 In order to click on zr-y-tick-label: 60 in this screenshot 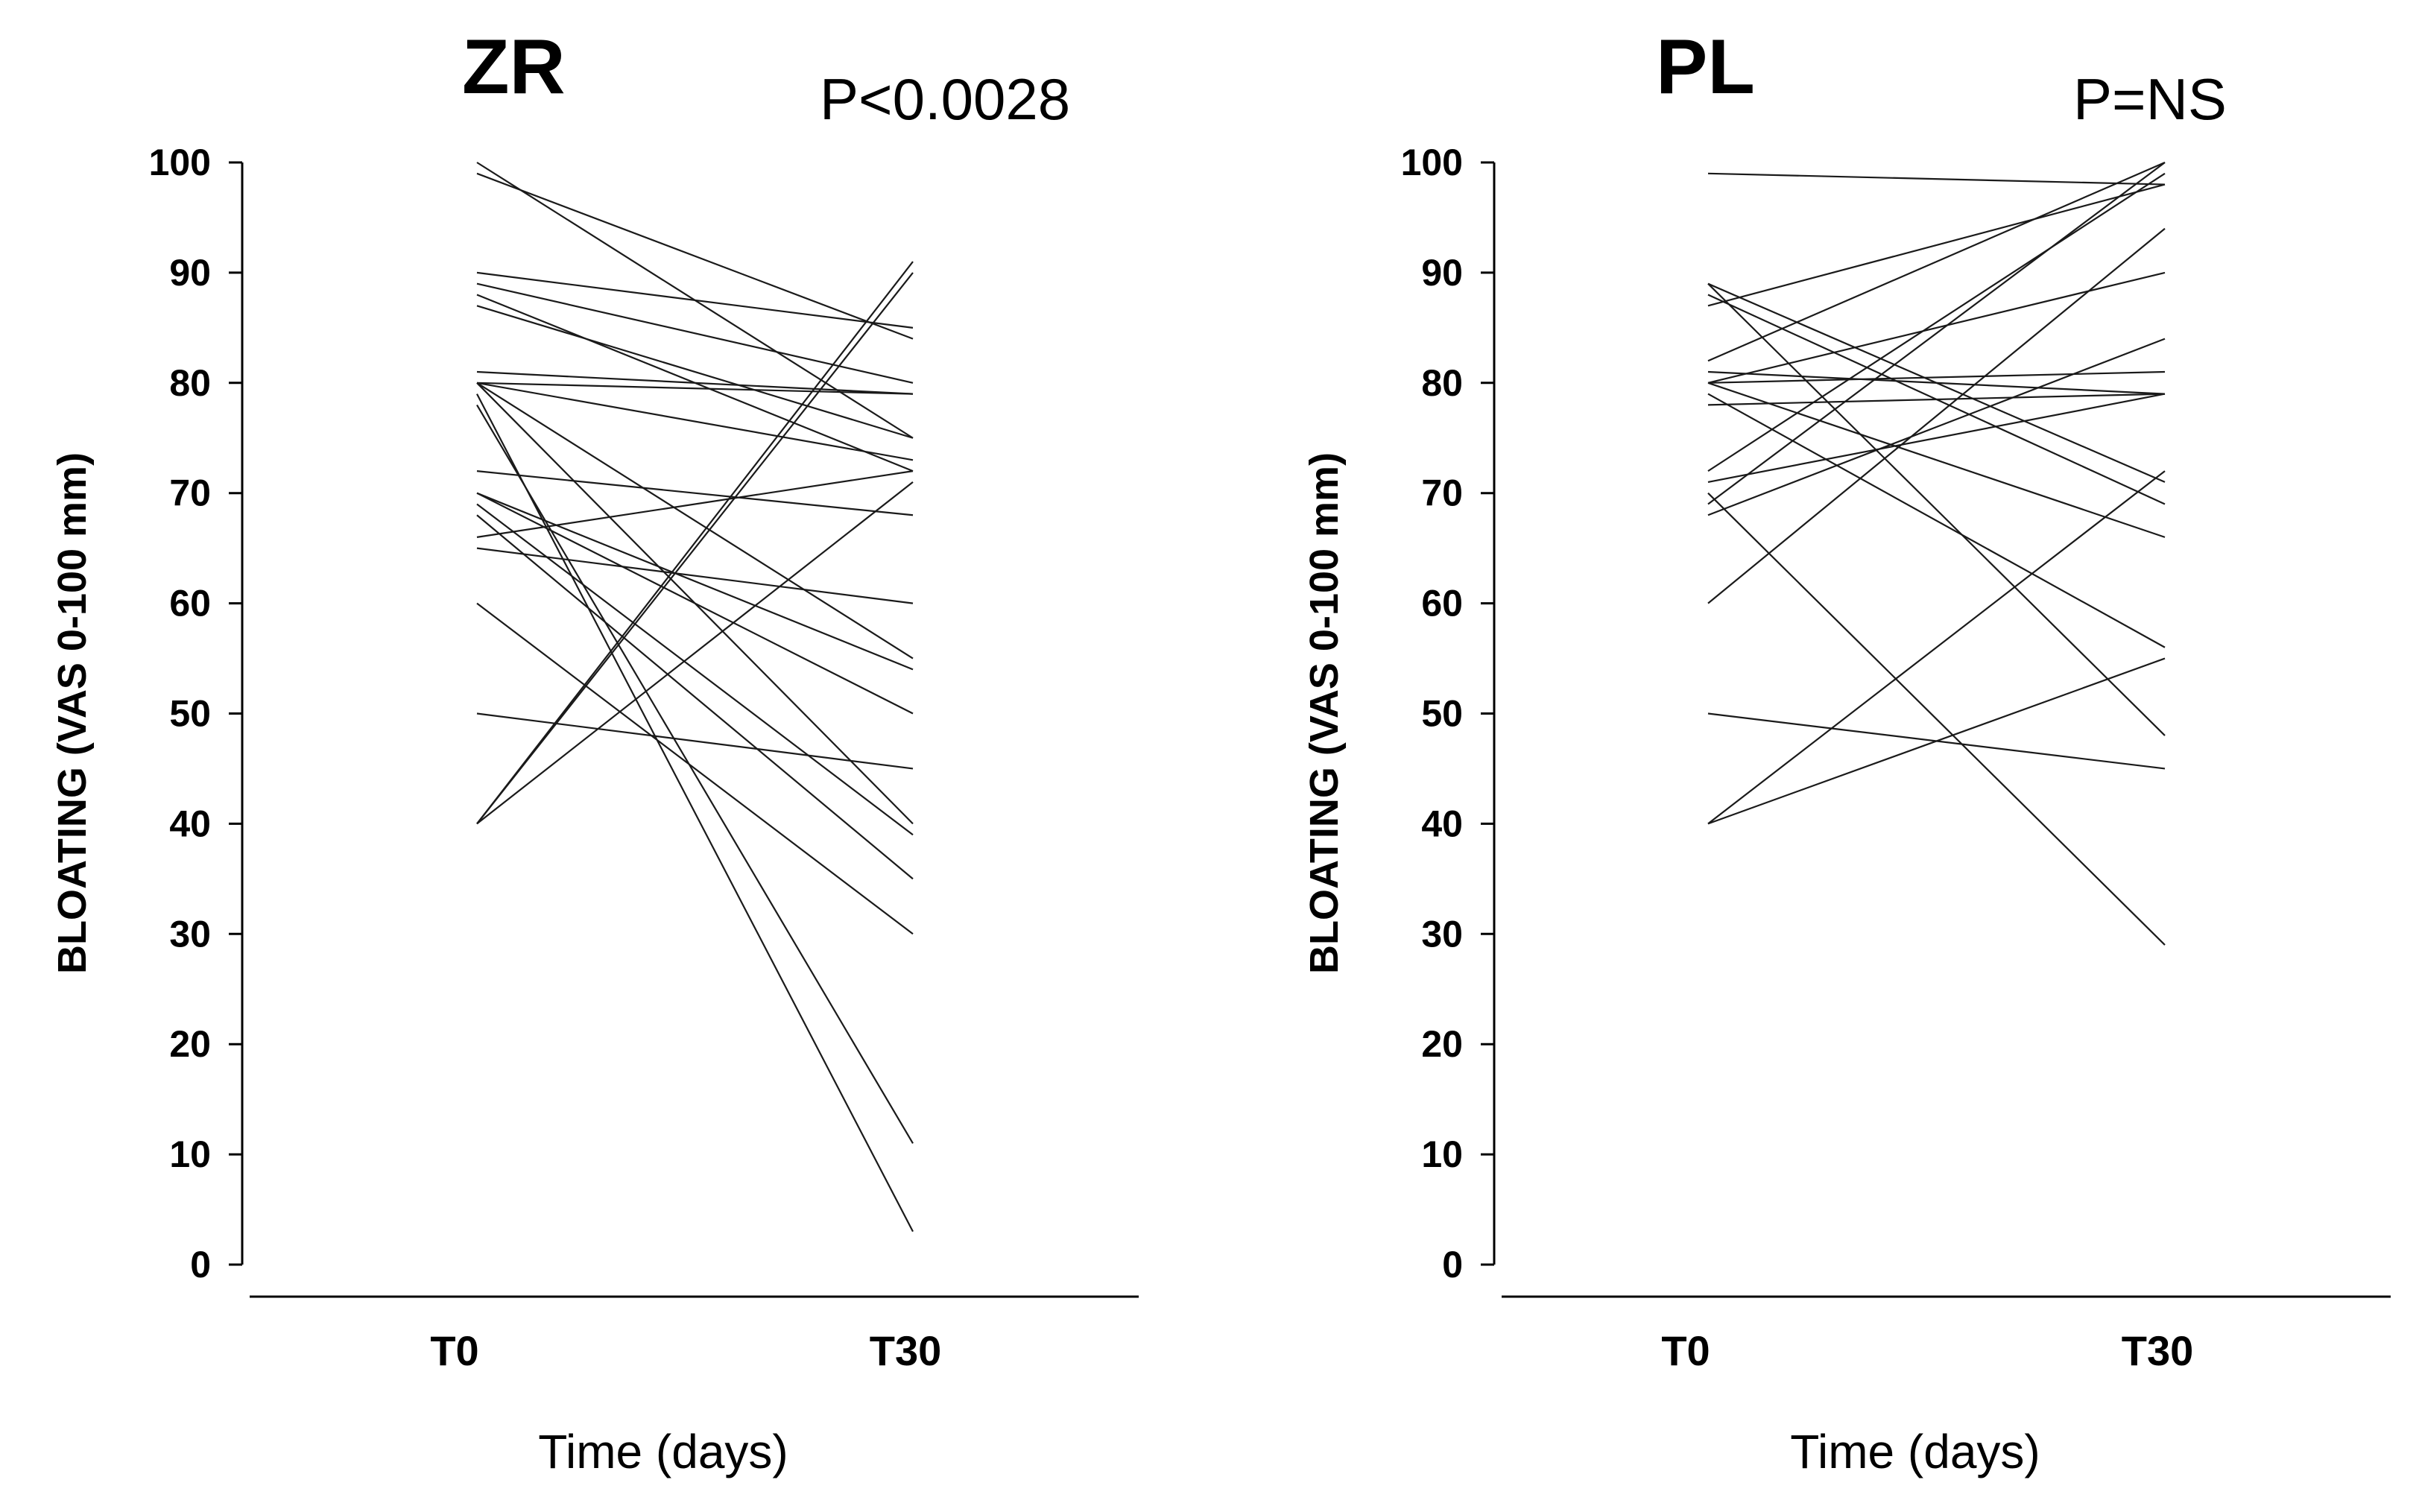, I will do `click(190, 603)`.